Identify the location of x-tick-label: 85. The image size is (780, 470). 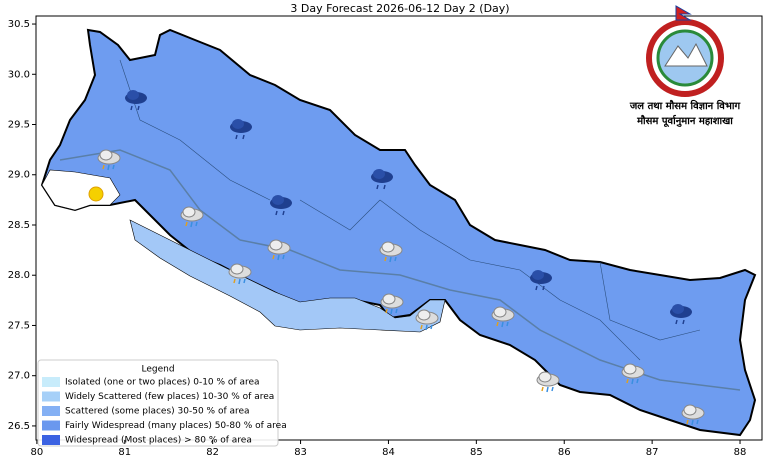
(476, 452).